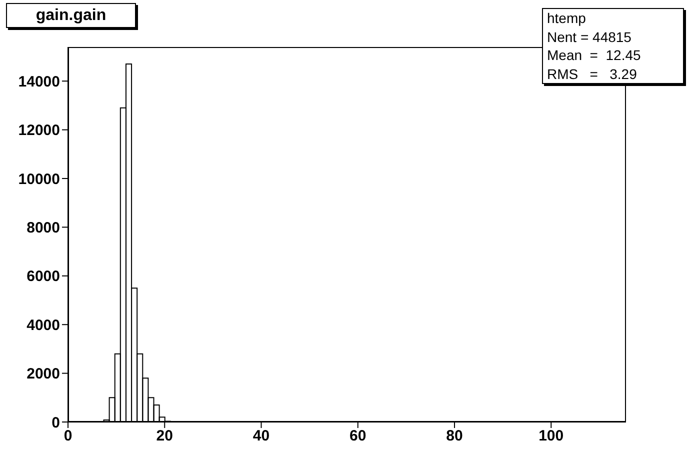 This screenshot has height=472, width=696. I want to click on y-tick-label: 14000, so click(39, 81).